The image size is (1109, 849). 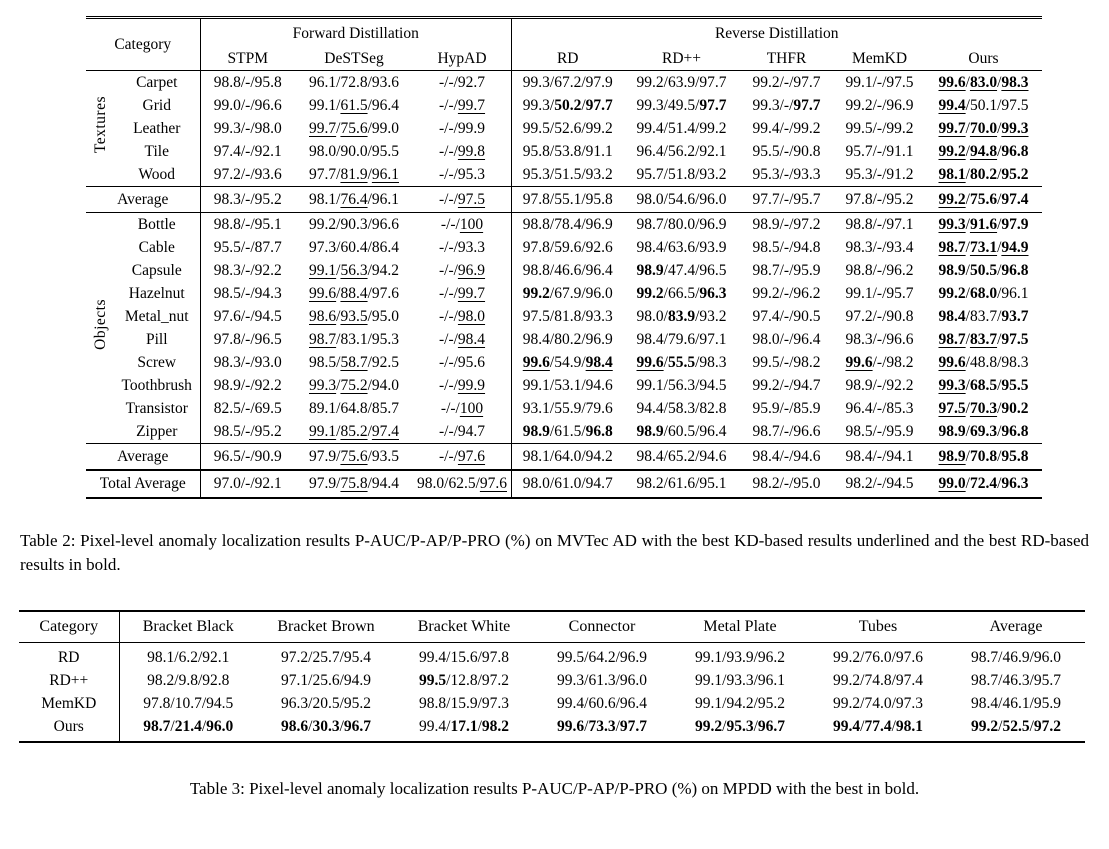 What do you see at coordinates (859, 293) in the screenshot?
I see `metric-value: 99.1` at bounding box center [859, 293].